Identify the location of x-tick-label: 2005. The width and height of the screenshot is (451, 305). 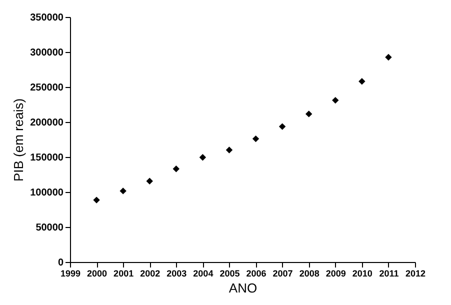
(230, 273).